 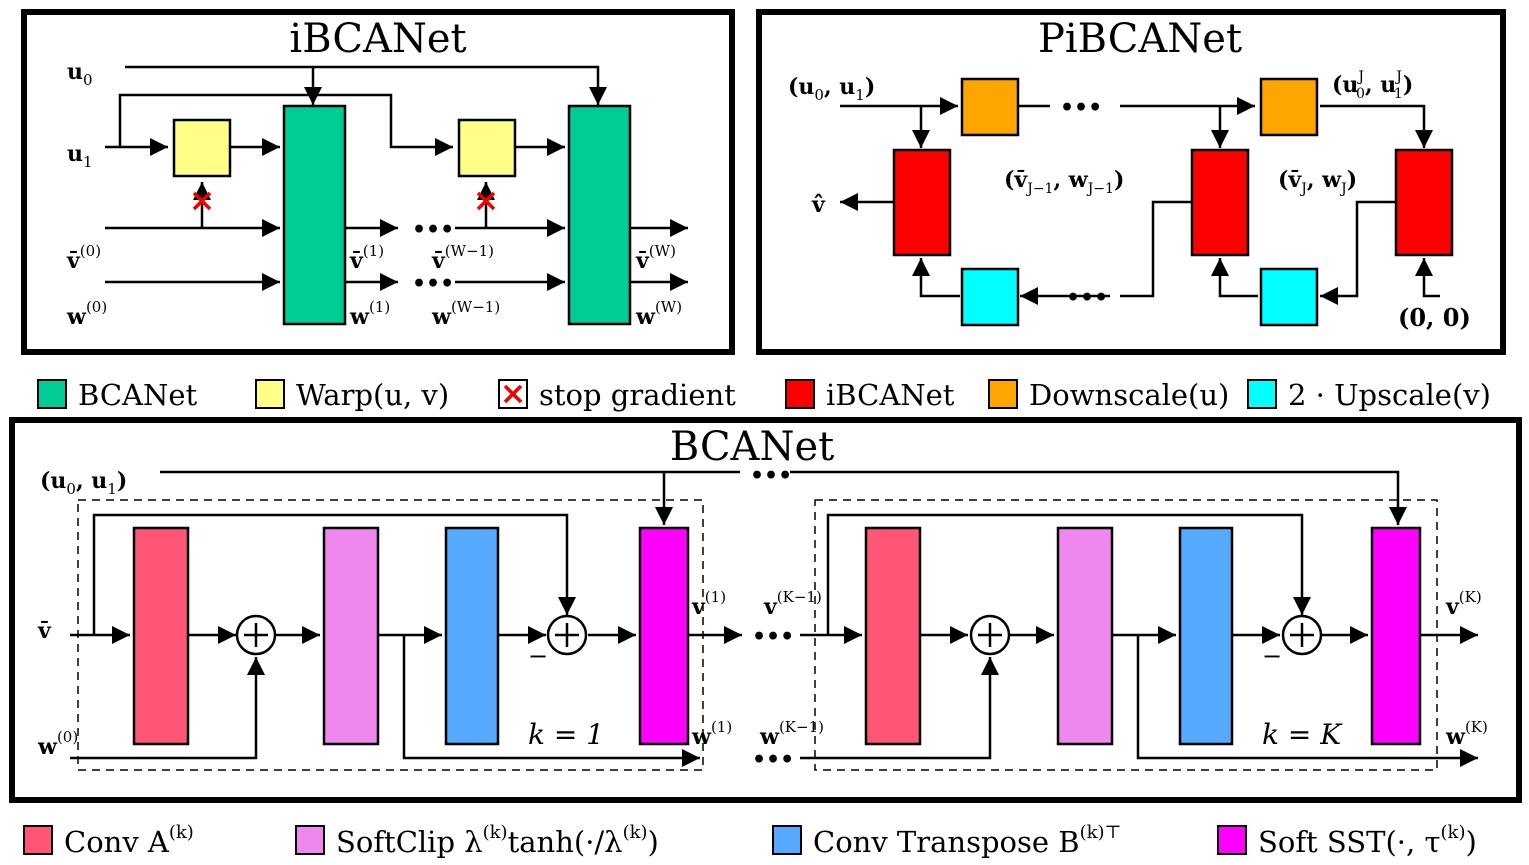 What do you see at coordinates (1140, 39) in the screenshot?
I see `pibcanet-title: PiBCANet` at bounding box center [1140, 39].